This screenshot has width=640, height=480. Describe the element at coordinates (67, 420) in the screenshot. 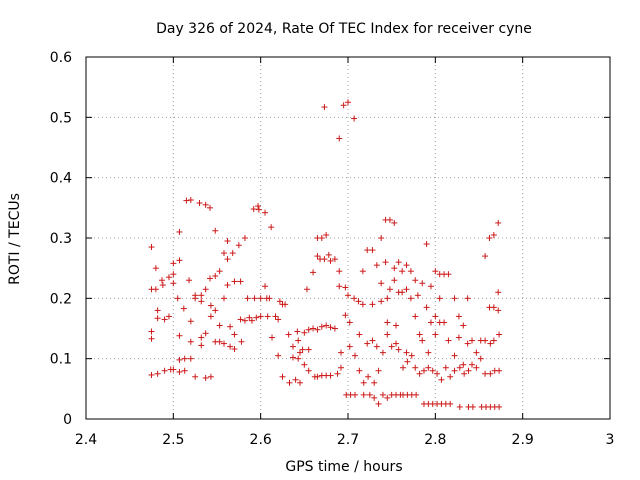

I see `y-tick-label: 0` at that location.